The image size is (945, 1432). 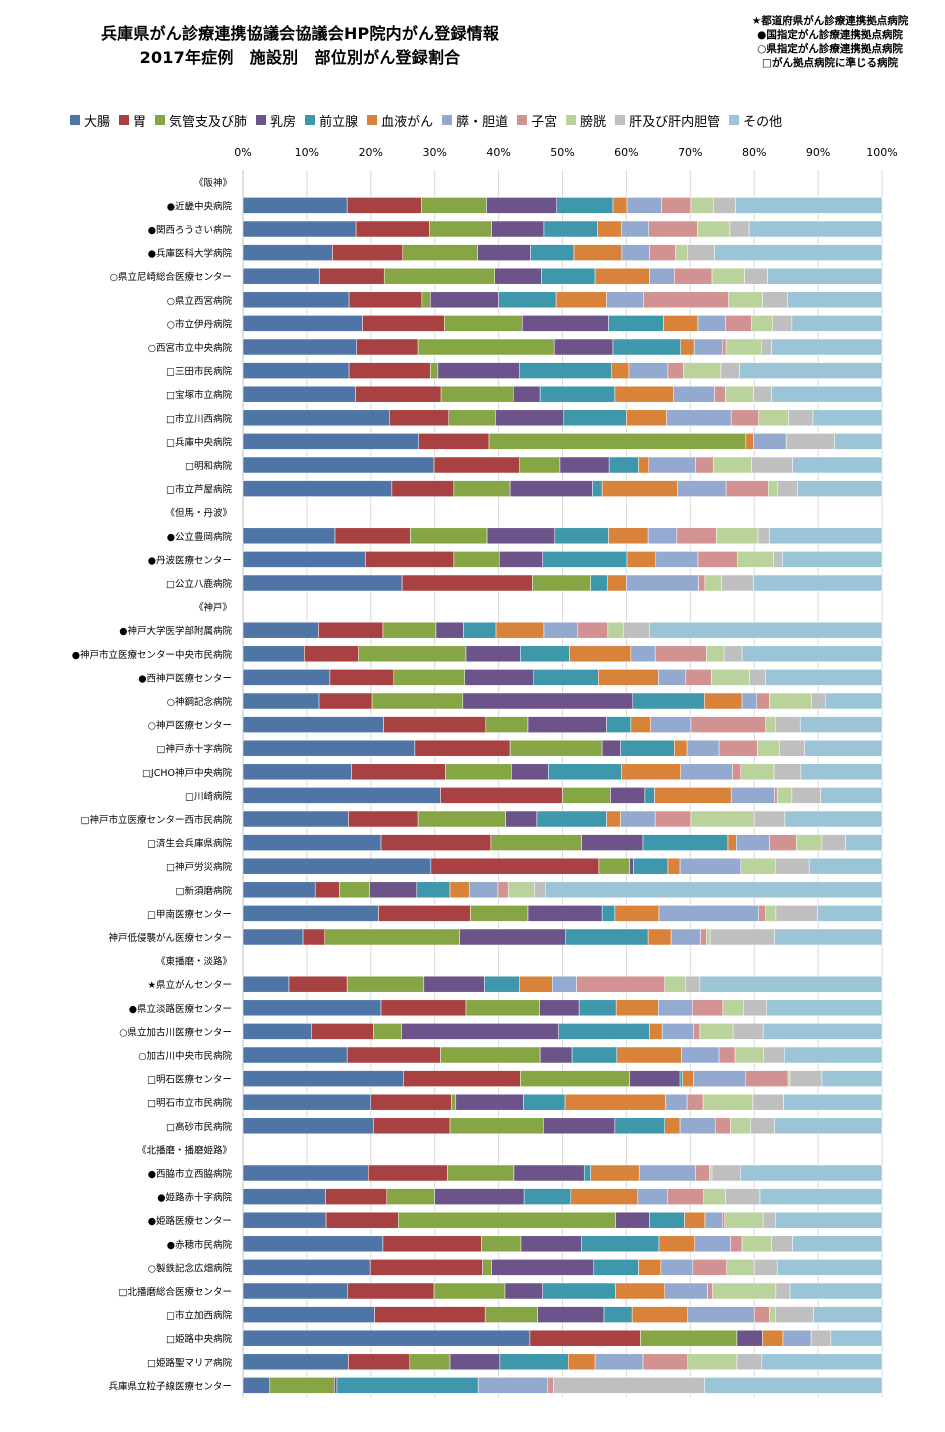 I want to click on legend-label: 血液がん, so click(x=407, y=122).